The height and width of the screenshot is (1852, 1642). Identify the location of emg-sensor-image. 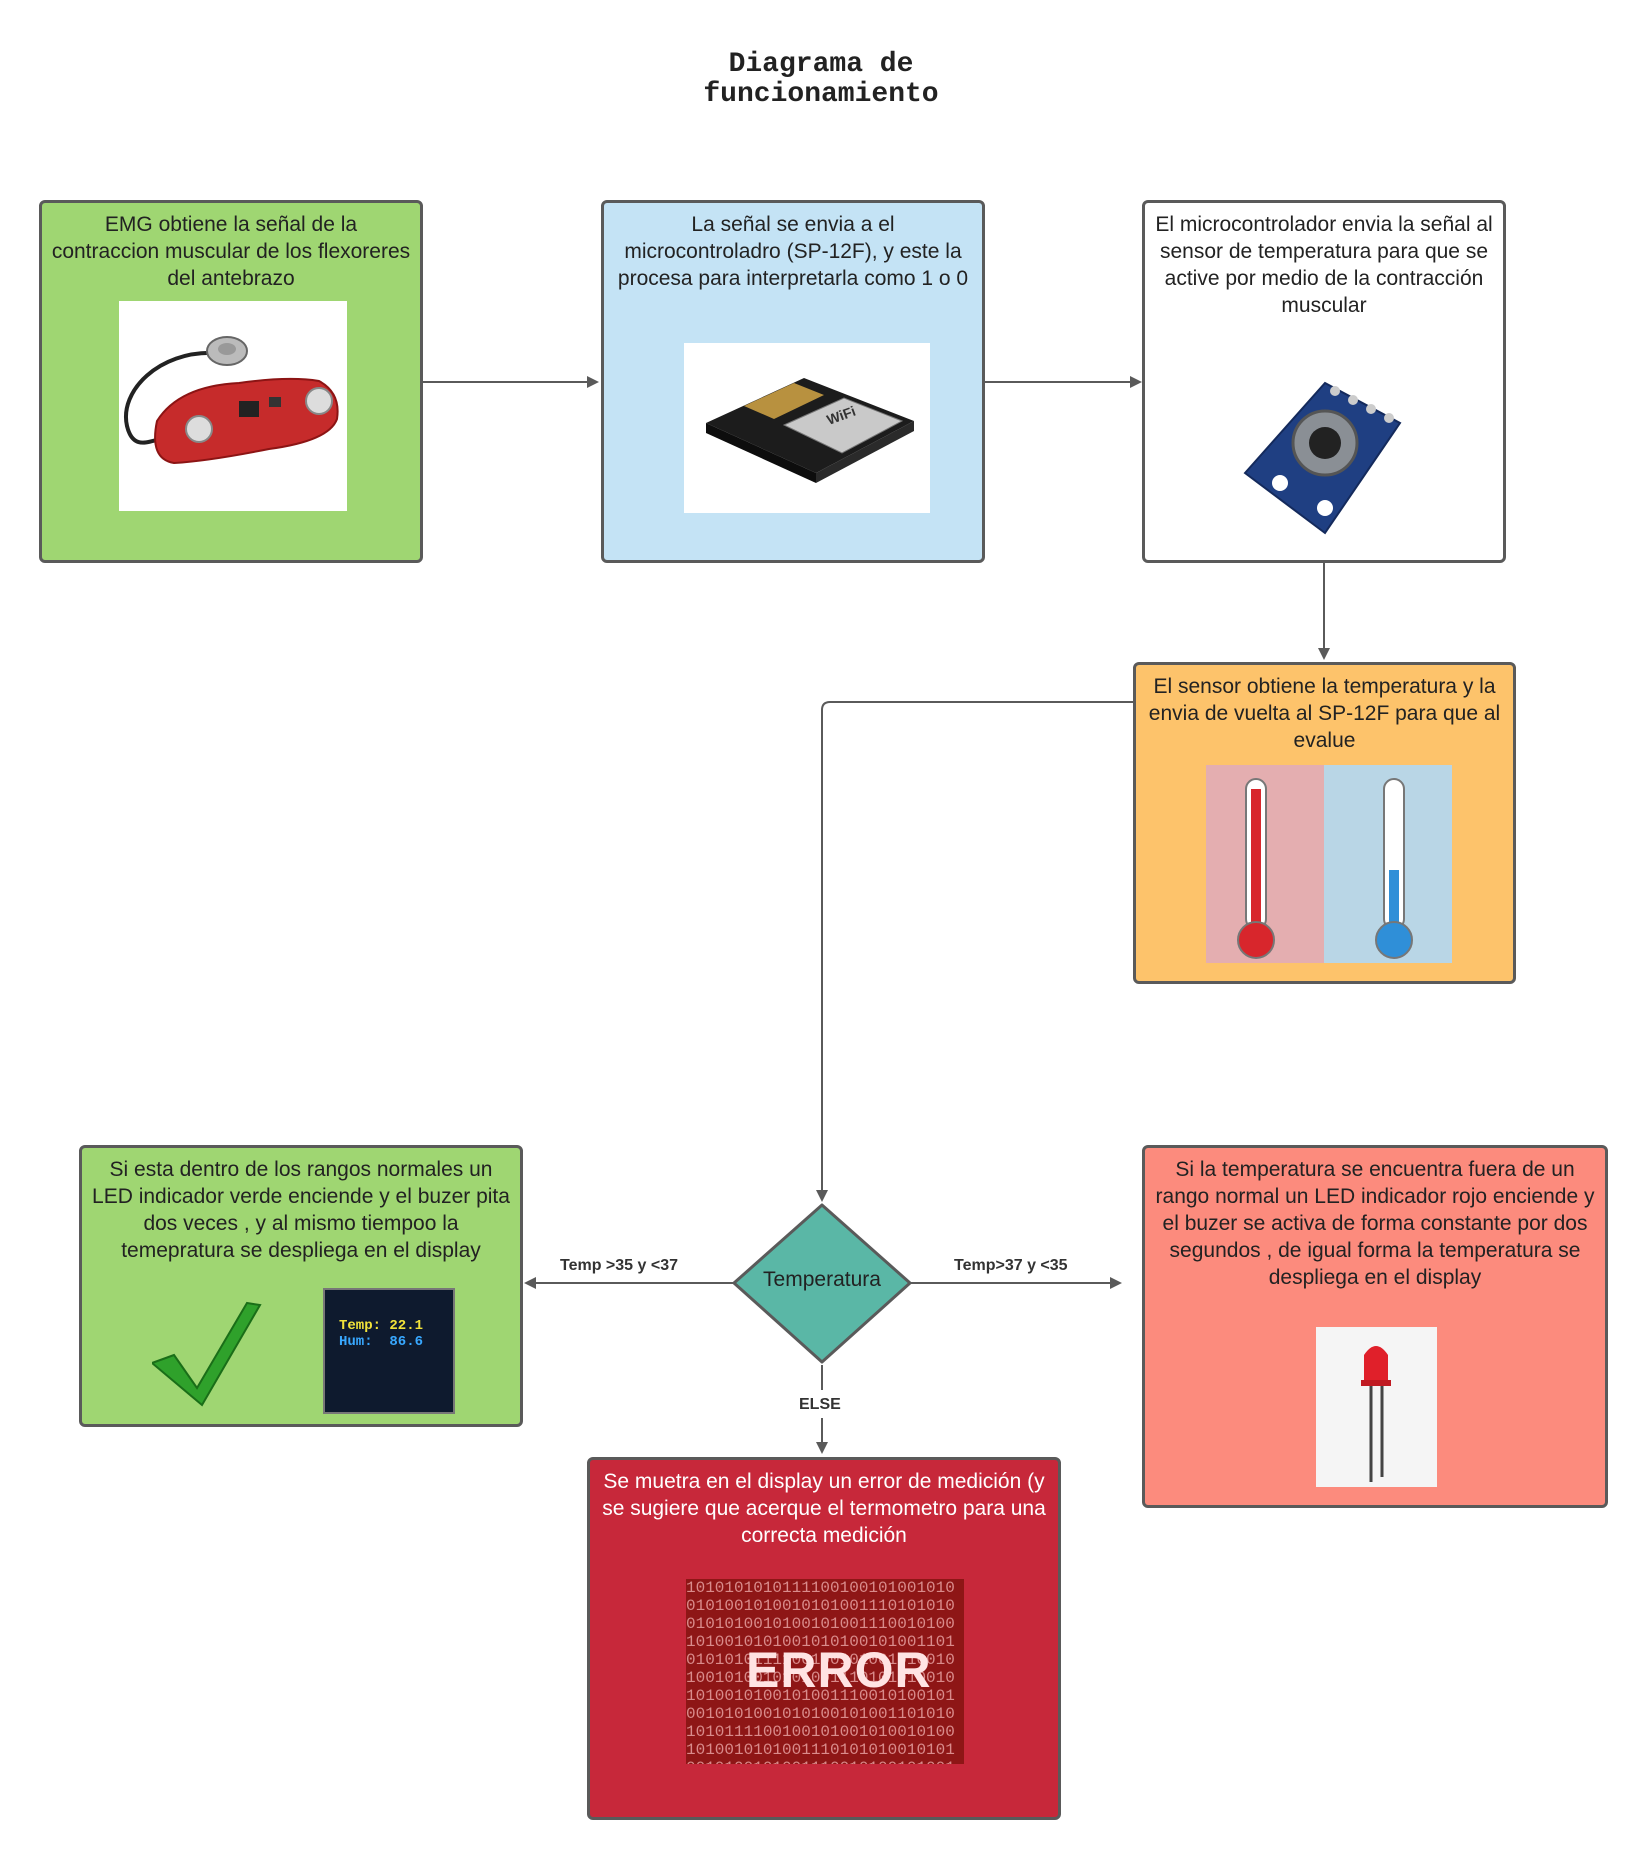
(233, 406).